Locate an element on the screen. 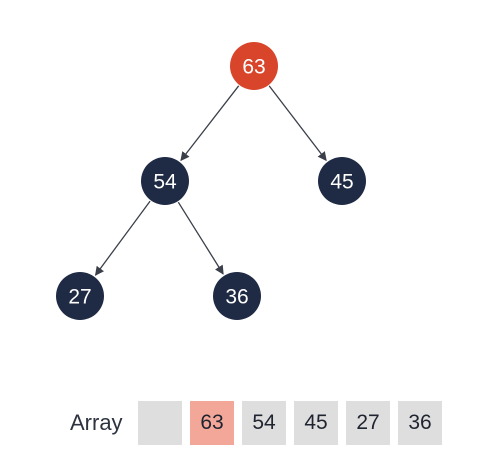  tree-node-27: 27 is located at coordinates (80, 296).